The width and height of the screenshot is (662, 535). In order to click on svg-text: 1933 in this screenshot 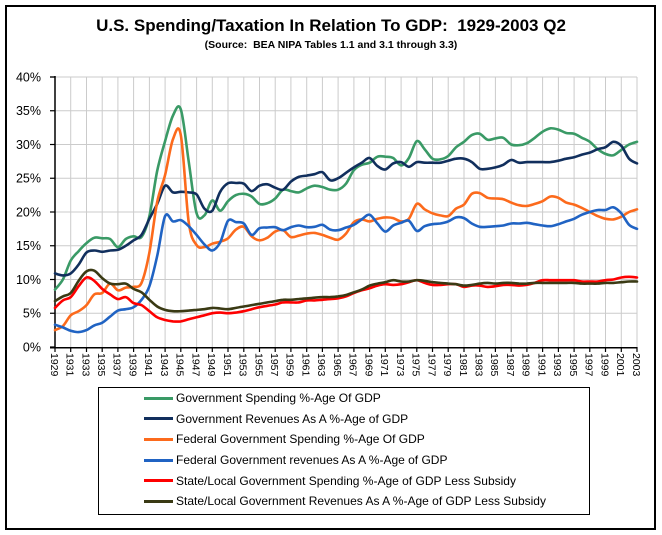, I will do `click(85, 365)`.